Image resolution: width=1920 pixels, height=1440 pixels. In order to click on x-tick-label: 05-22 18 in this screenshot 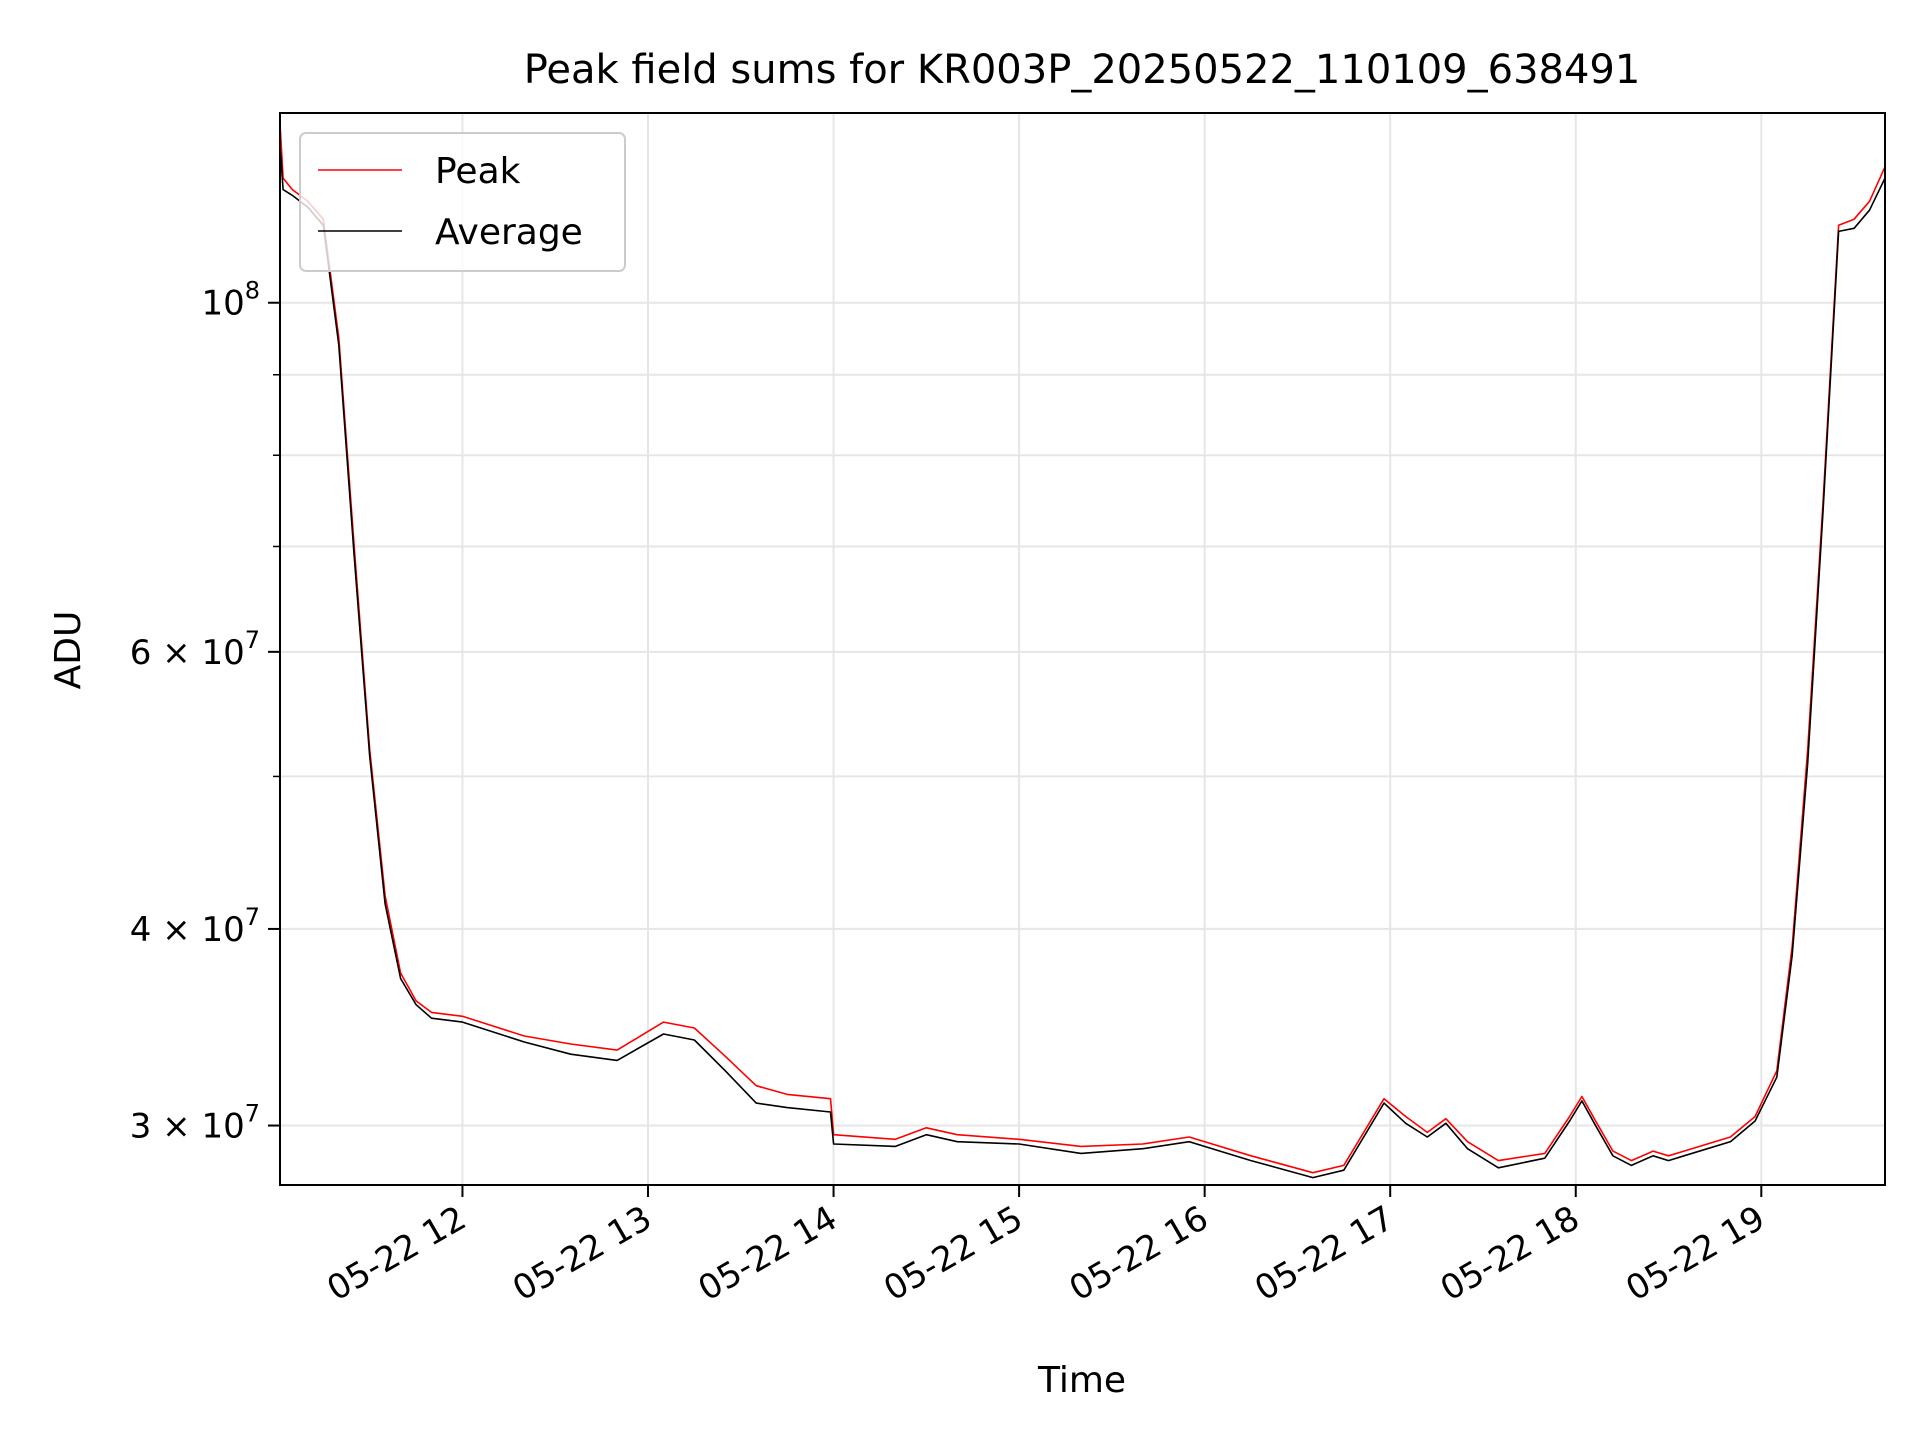, I will do `click(1510, 1253)`.